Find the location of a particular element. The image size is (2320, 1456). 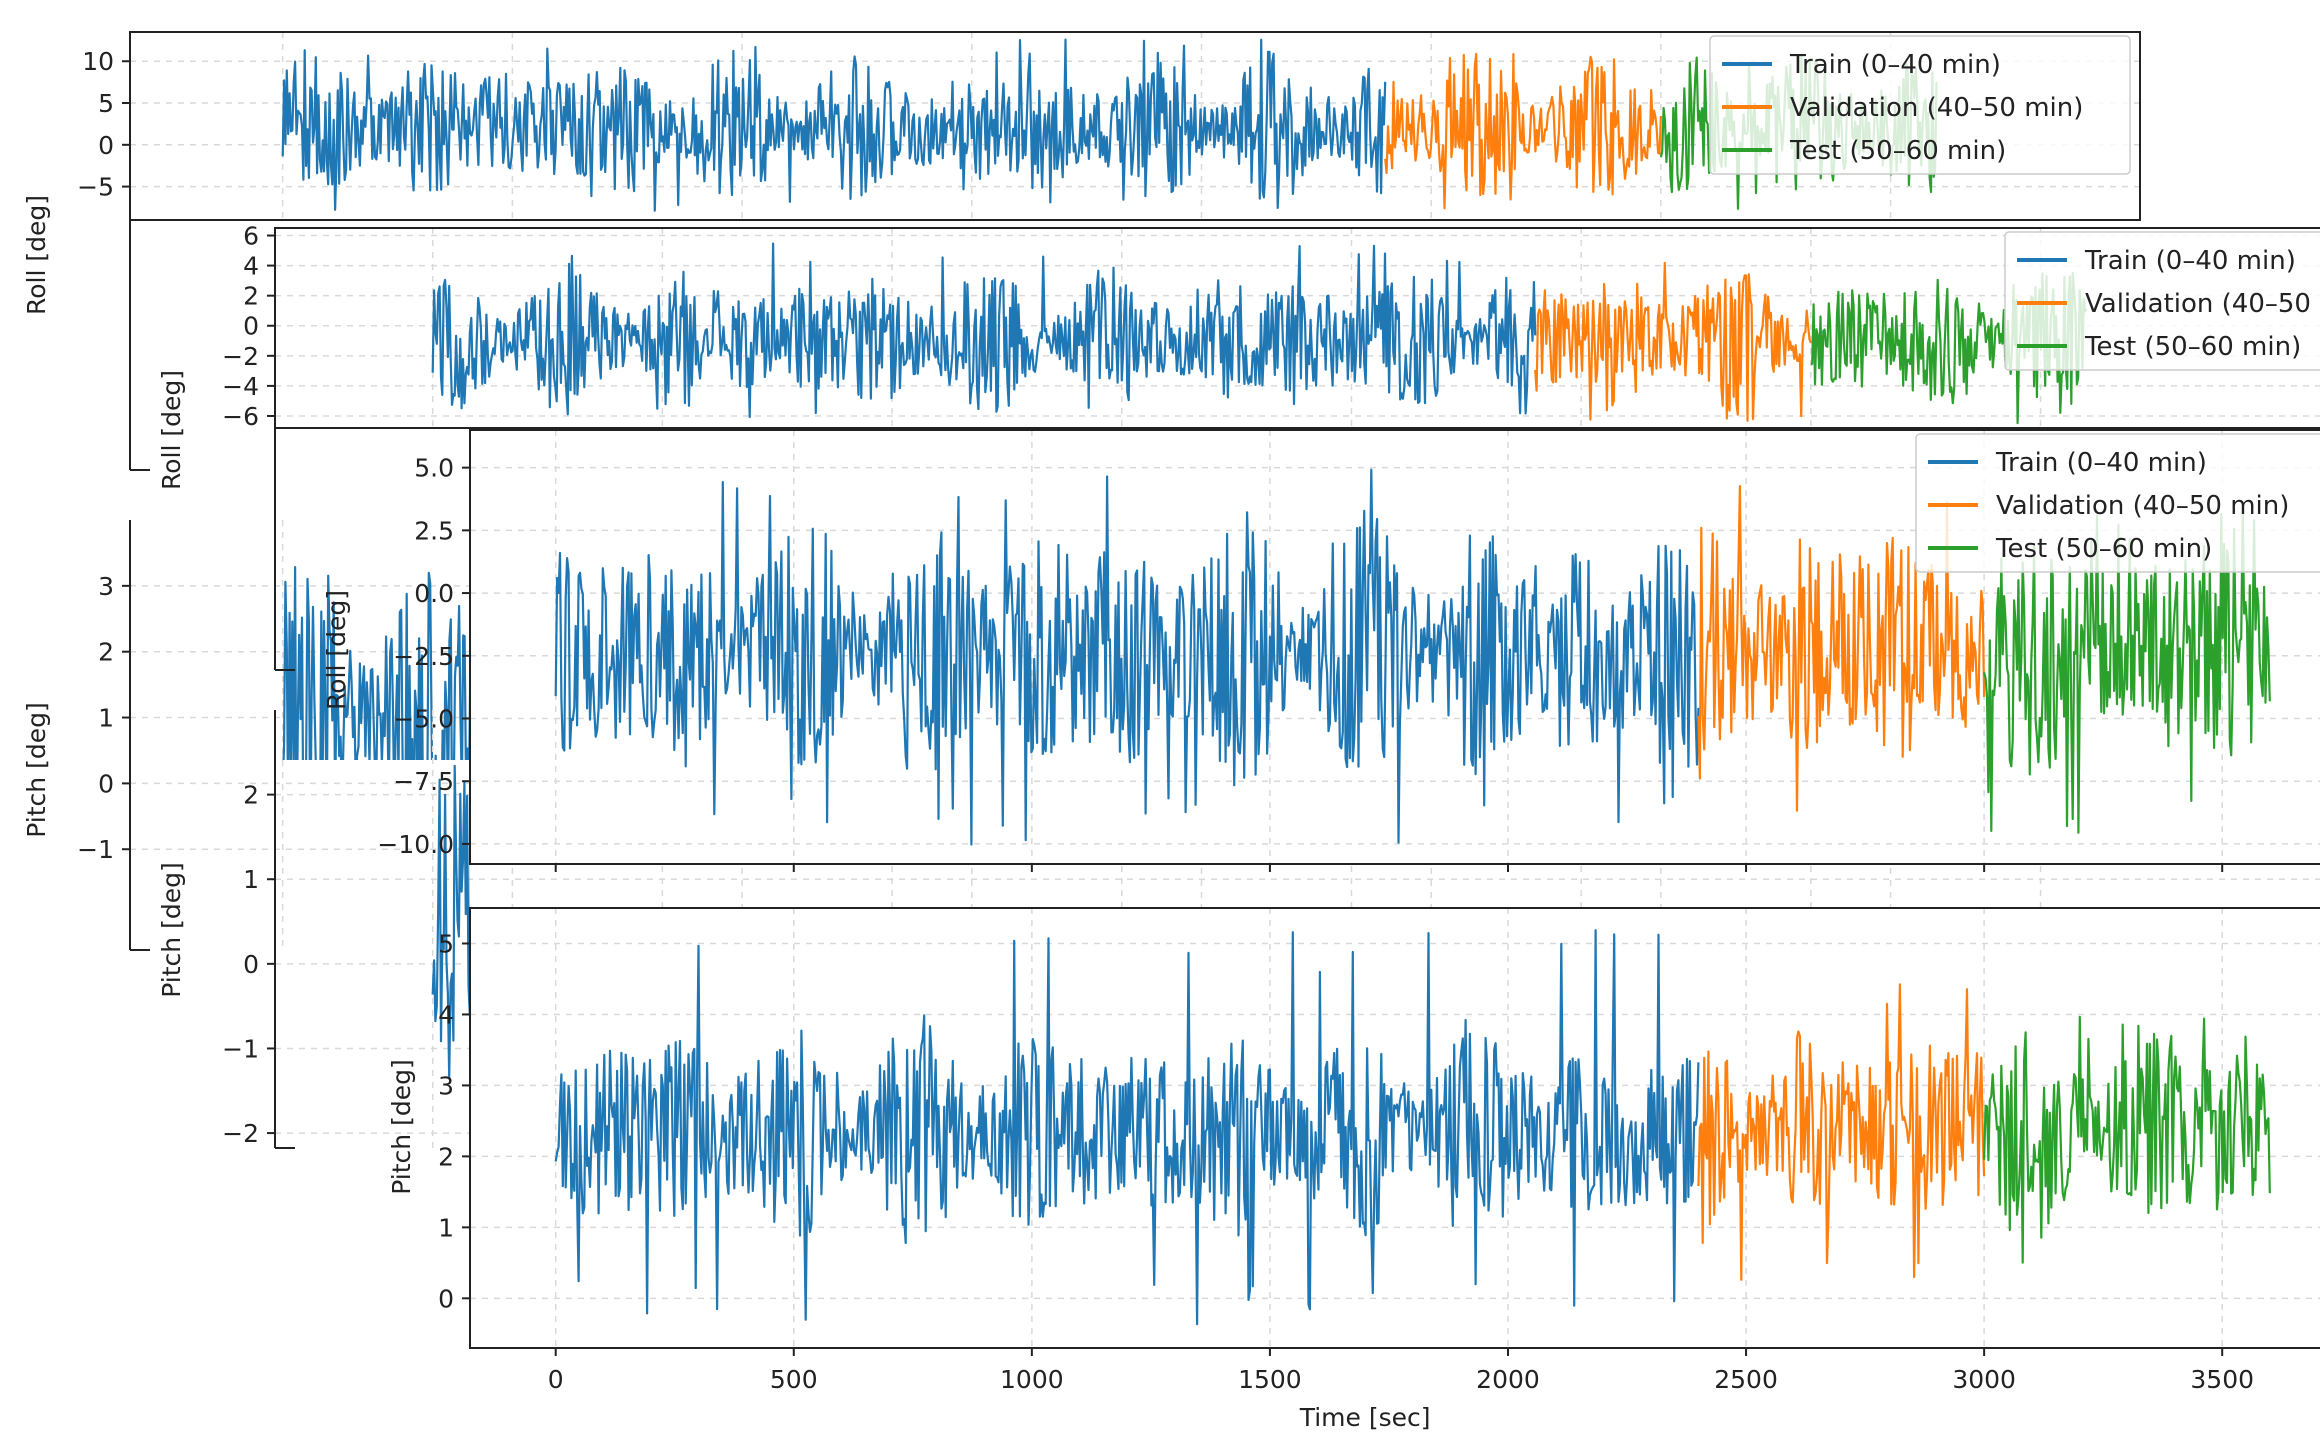

y-tick-label: −10.0 is located at coordinates (415, 844).